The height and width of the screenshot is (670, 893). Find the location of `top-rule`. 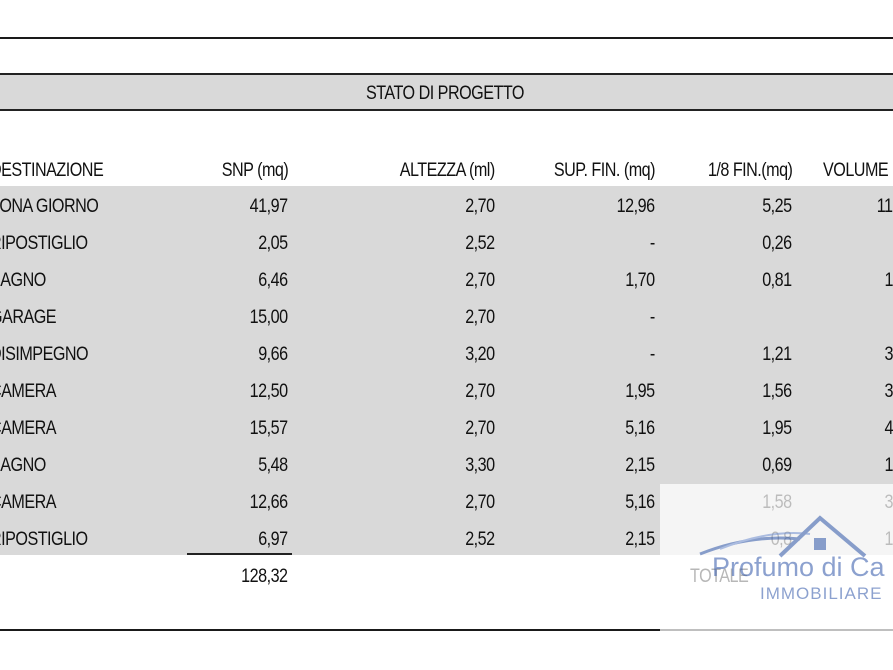

top-rule is located at coordinates (446, 38).